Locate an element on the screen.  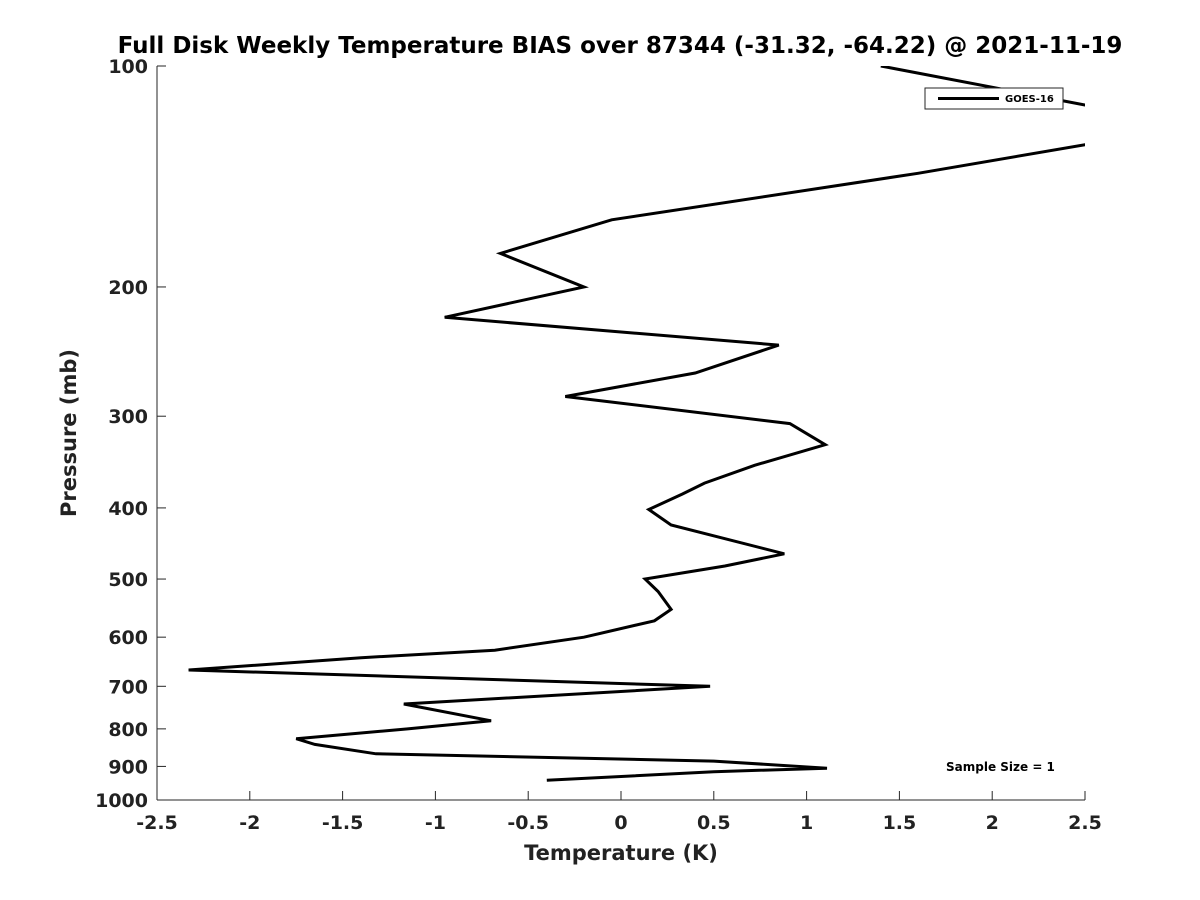
sample-size-annotation: Sample Size = 1 is located at coordinates (1000, 767).